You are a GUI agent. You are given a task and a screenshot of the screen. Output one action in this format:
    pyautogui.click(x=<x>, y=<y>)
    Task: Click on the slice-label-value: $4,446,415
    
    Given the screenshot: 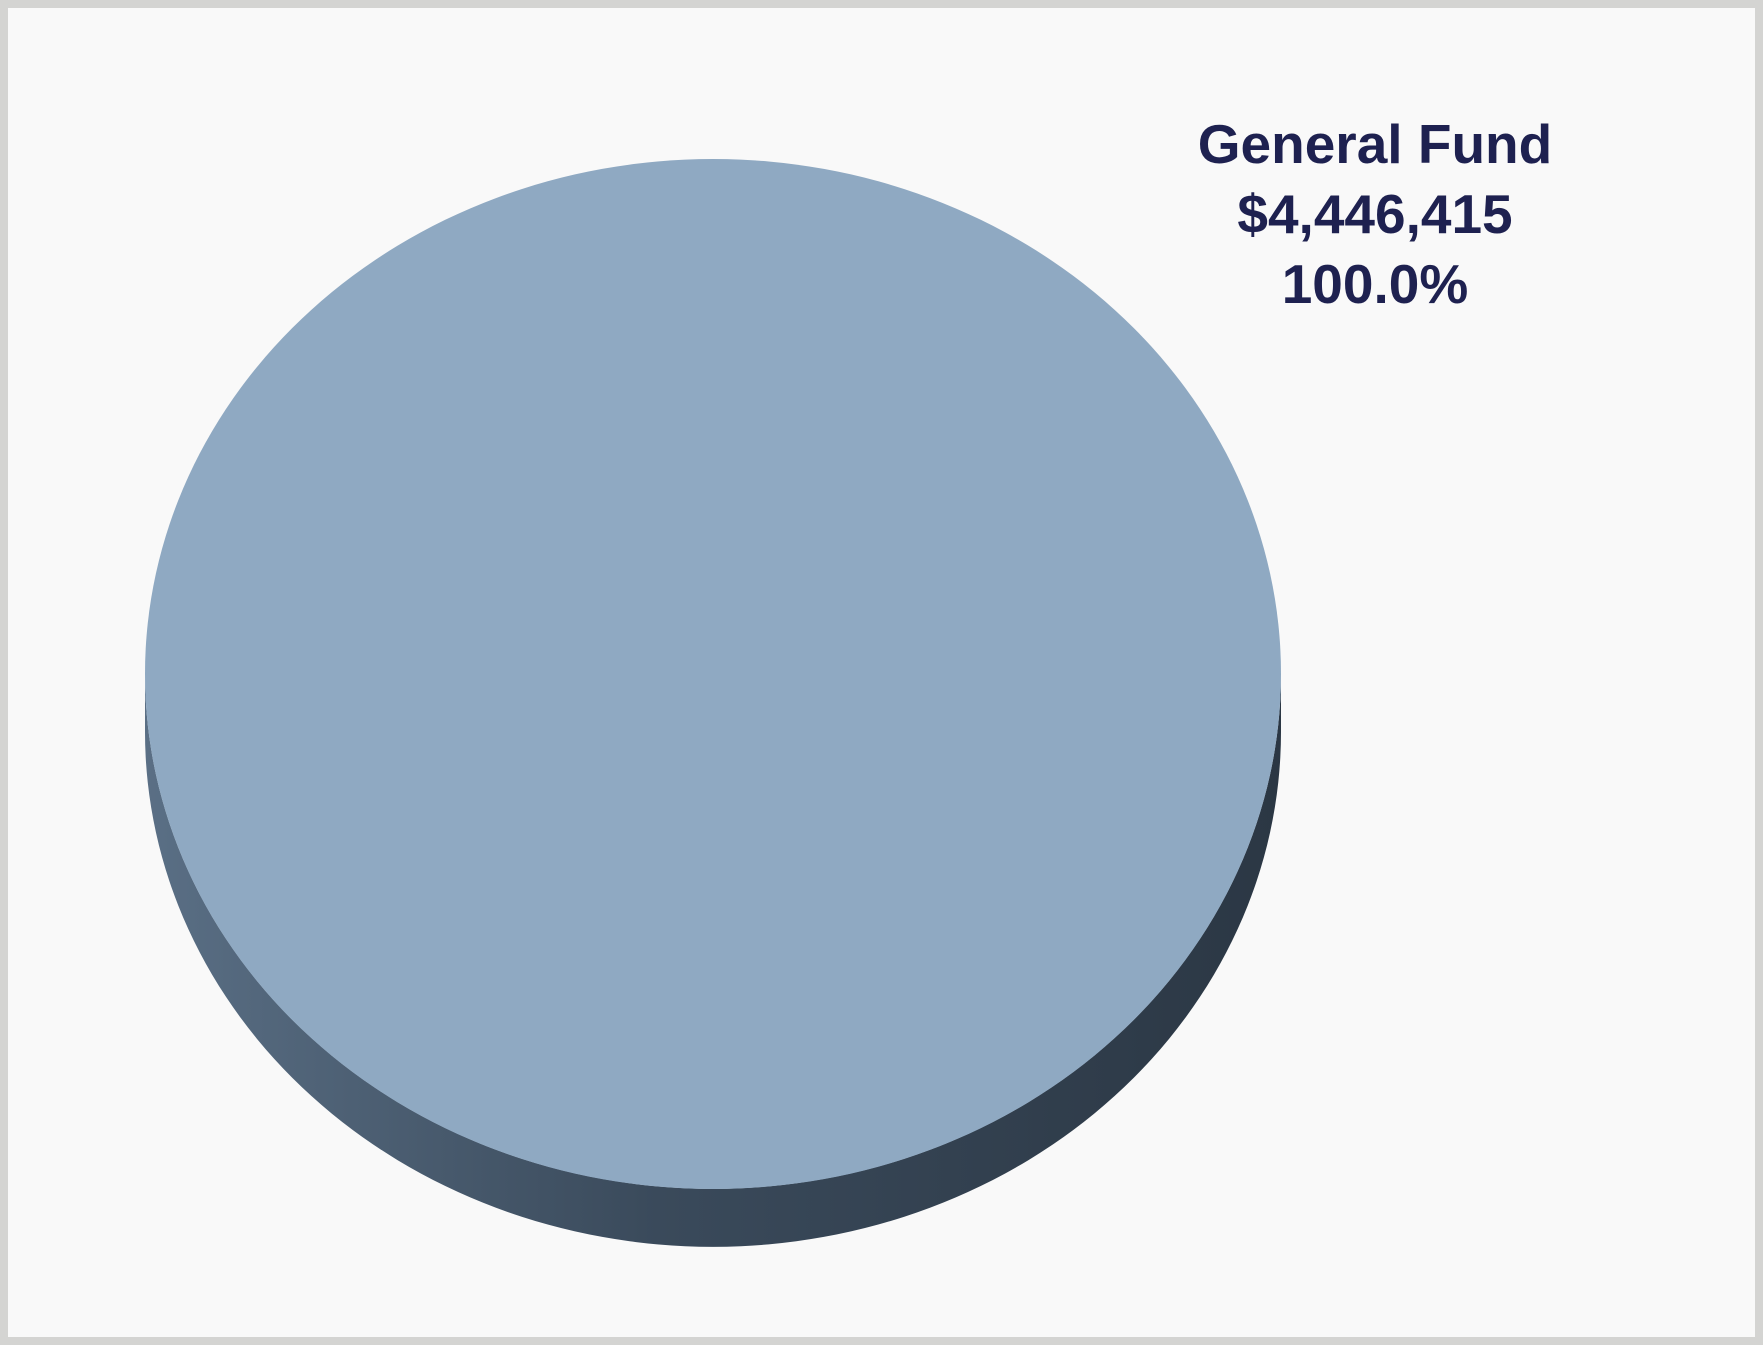 What is the action you would take?
    pyautogui.click(x=1374, y=214)
    